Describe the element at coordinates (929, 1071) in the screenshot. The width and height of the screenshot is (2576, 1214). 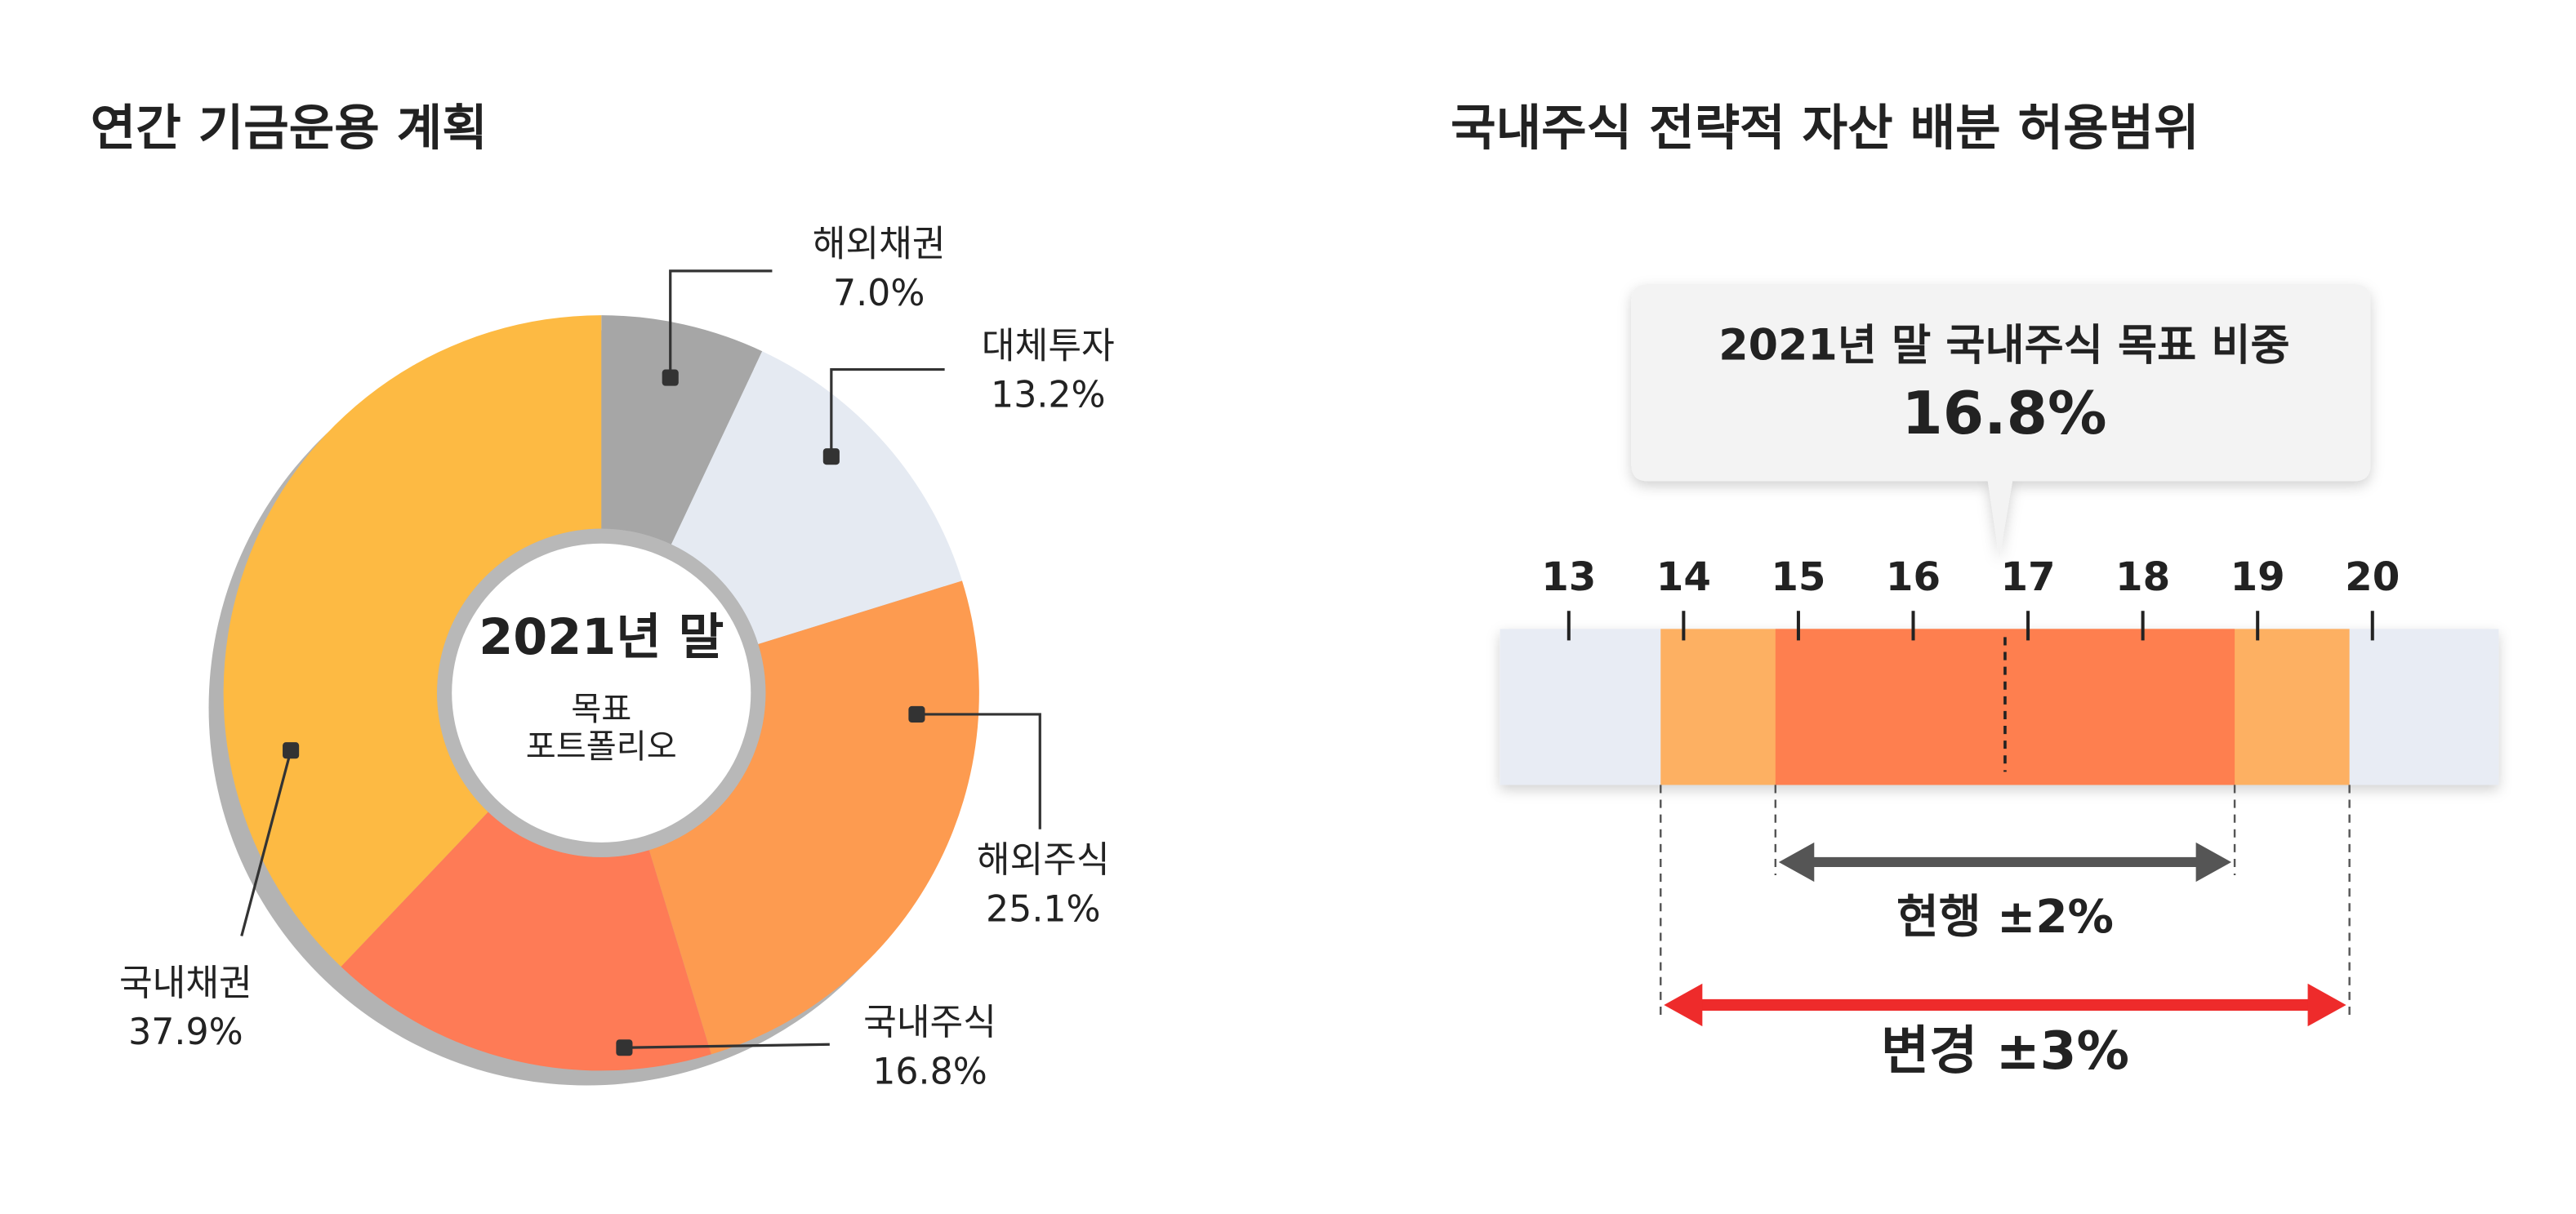
I see `value-label: 16.8%` at that location.